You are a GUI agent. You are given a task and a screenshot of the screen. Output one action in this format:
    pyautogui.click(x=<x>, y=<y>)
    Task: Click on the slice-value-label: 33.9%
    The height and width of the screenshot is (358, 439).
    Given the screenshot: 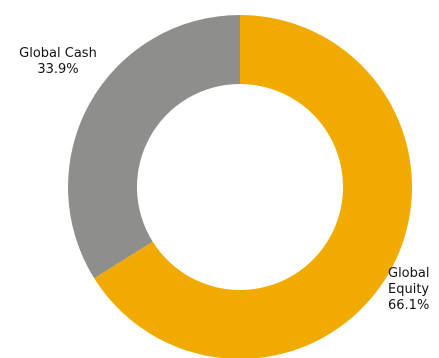 What is the action you would take?
    pyautogui.click(x=57, y=69)
    